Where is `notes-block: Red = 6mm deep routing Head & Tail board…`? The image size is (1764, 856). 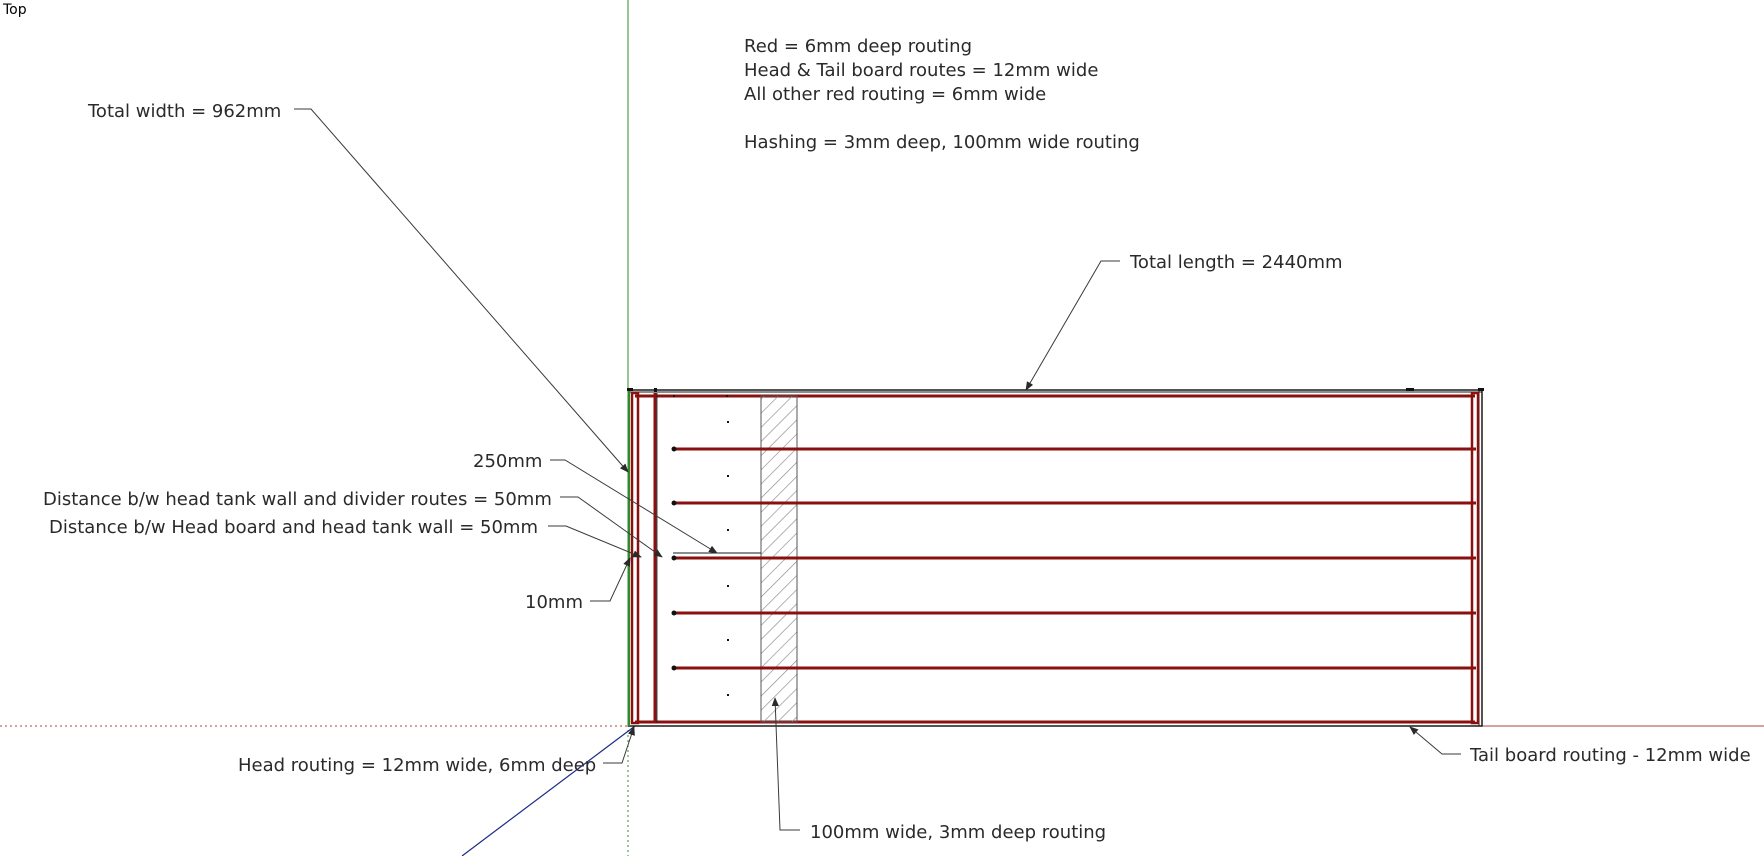 notes-block: Red = 6mm deep routing Head & Tail board… is located at coordinates (942, 94).